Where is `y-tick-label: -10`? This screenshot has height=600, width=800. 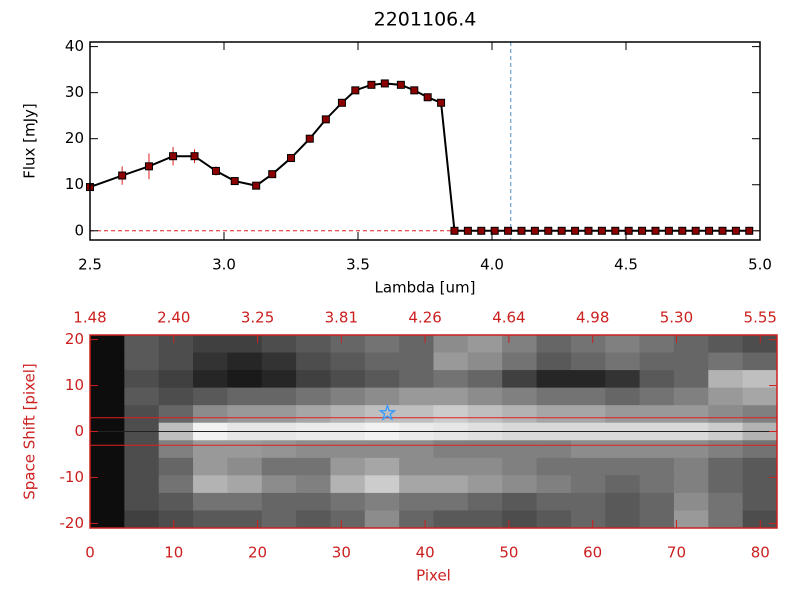 y-tick-label: -10 is located at coordinates (72, 477).